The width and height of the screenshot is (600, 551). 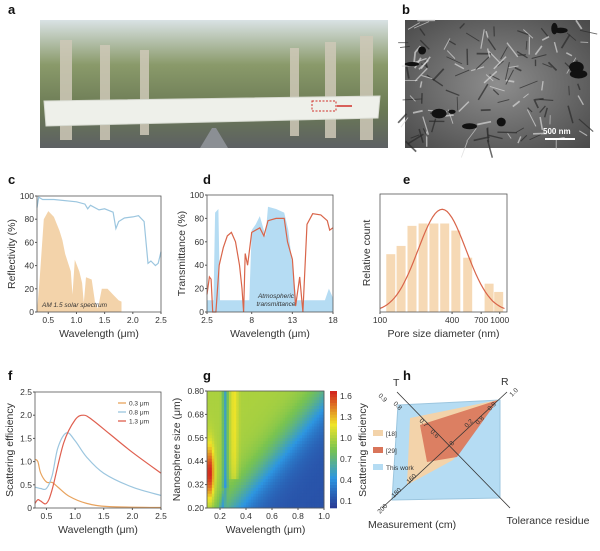 I want to click on x-tick-label: 2.0, so click(x=133, y=320).